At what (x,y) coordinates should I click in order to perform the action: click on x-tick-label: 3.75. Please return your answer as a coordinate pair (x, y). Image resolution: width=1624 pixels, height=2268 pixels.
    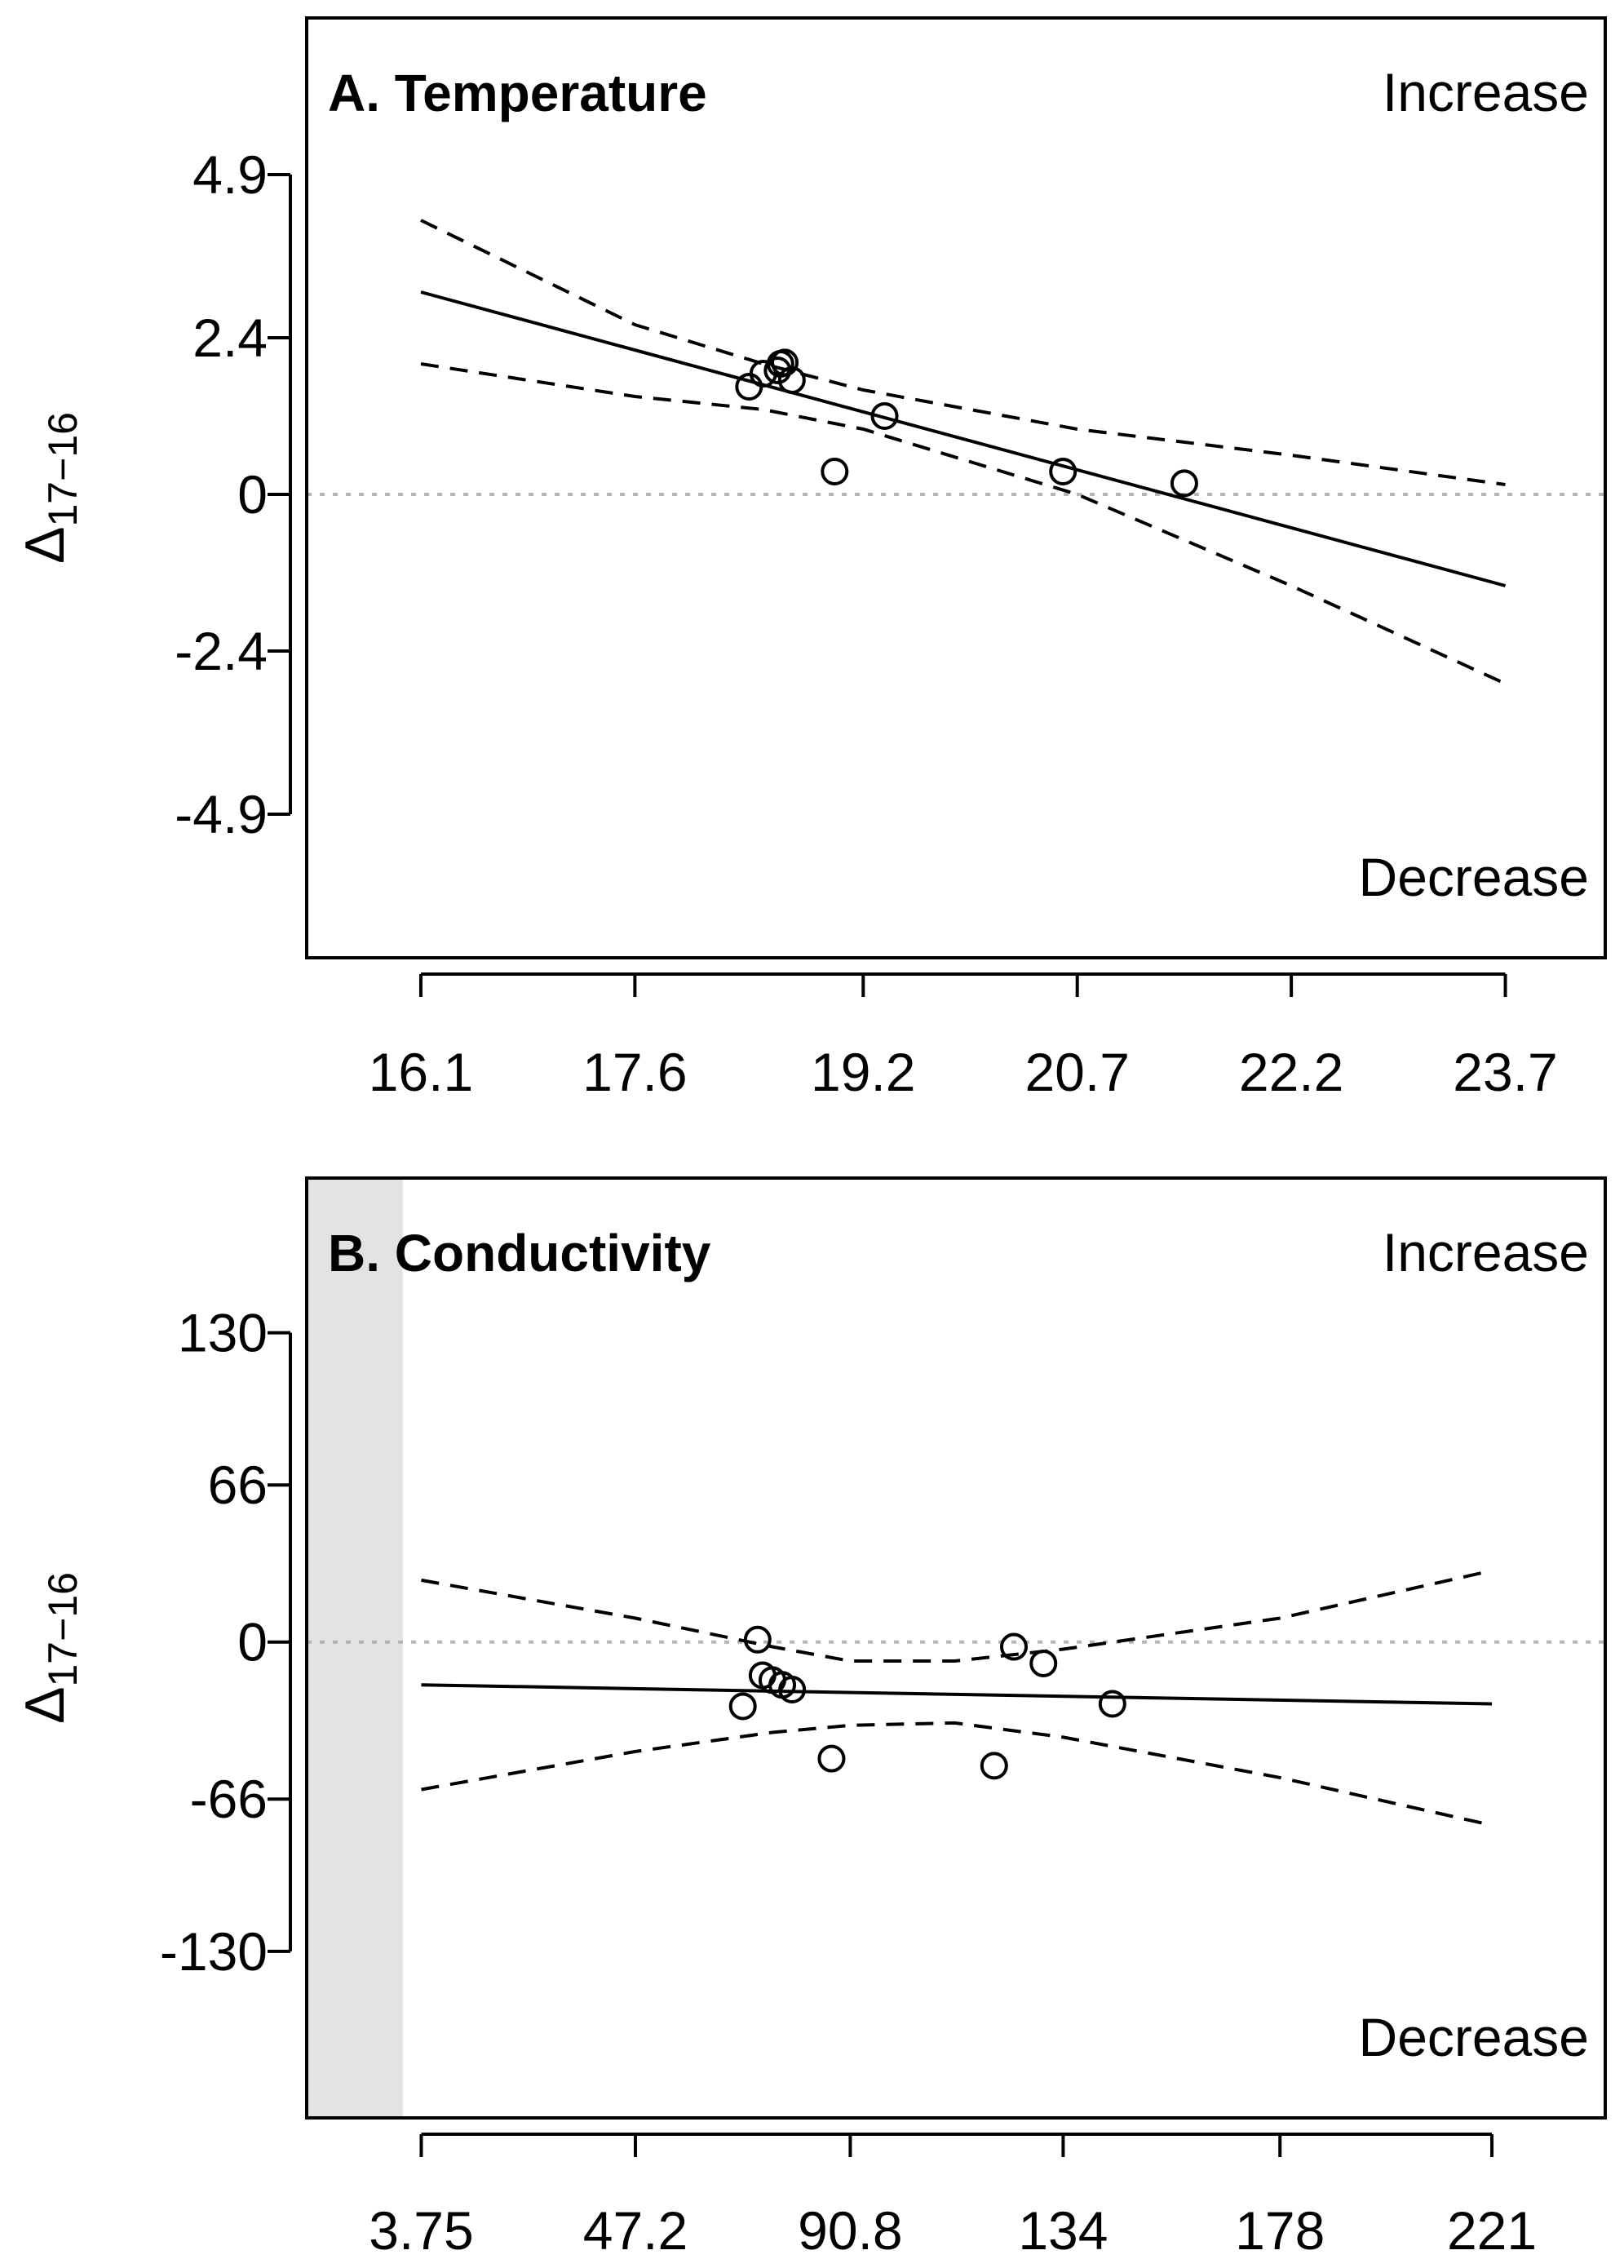
    Looking at the image, I should click on (421, 2230).